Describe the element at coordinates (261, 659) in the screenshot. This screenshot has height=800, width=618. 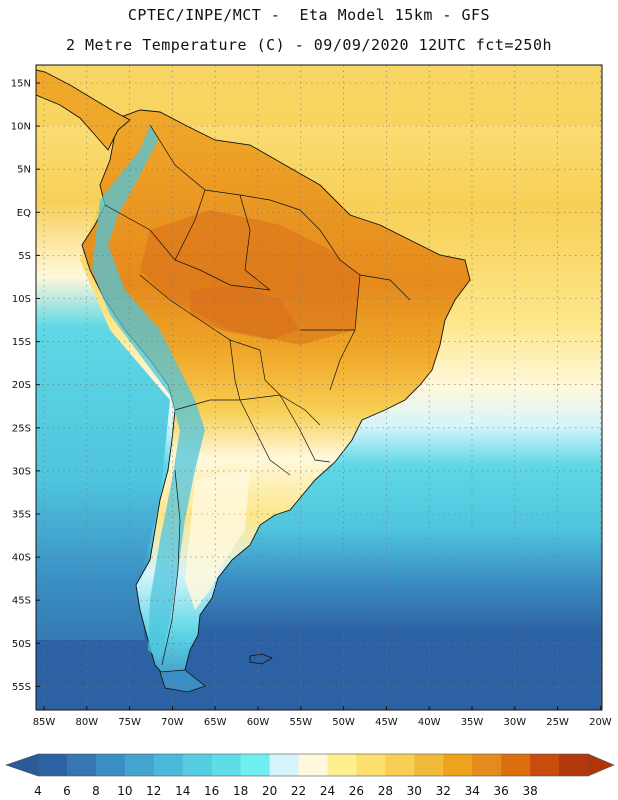
I see `falkland-islands` at that location.